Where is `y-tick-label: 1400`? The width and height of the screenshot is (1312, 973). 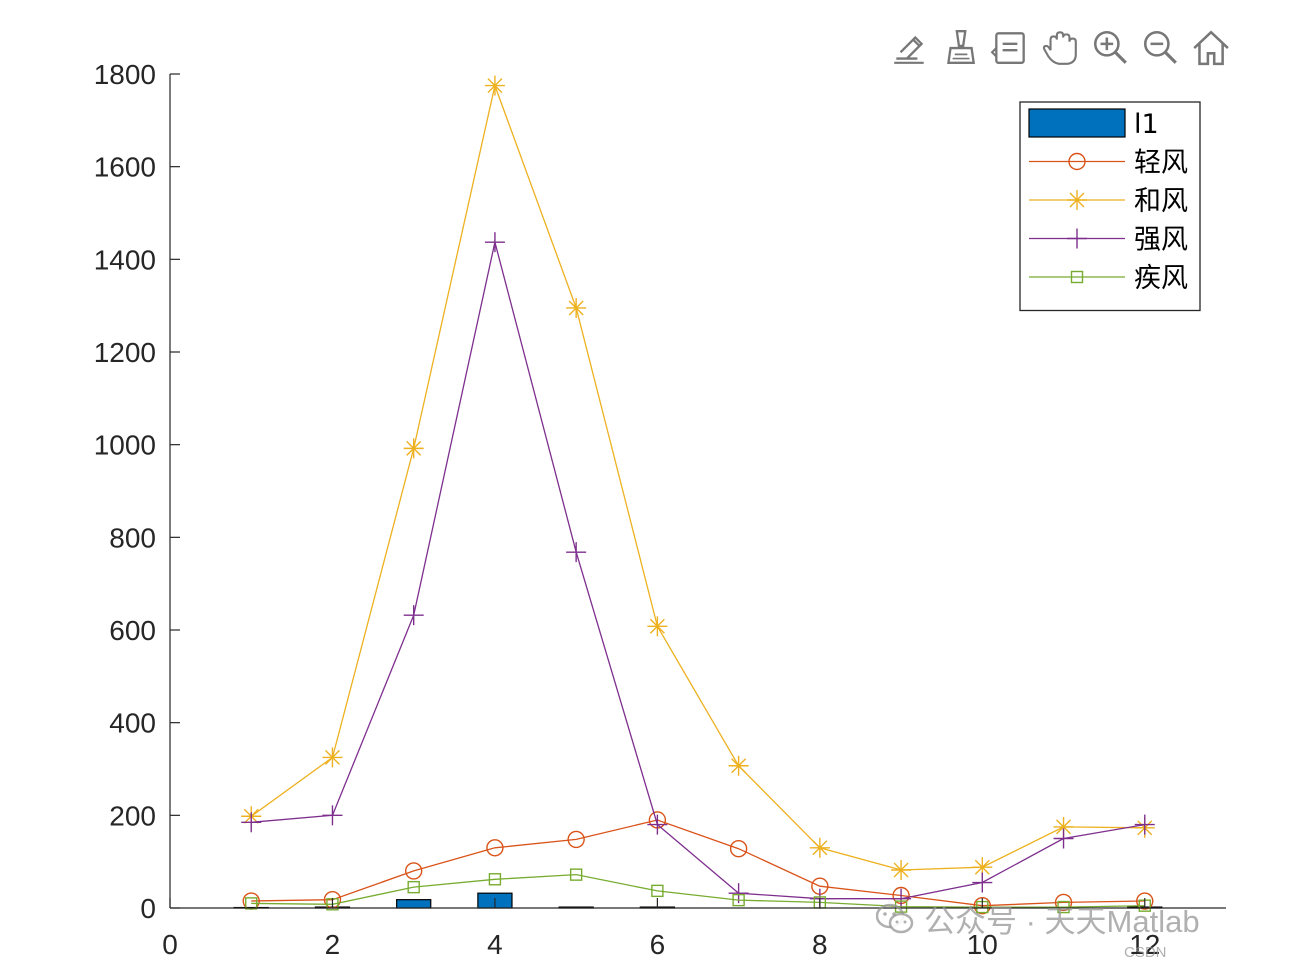 y-tick-label: 1400 is located at coordinates (125, 259).